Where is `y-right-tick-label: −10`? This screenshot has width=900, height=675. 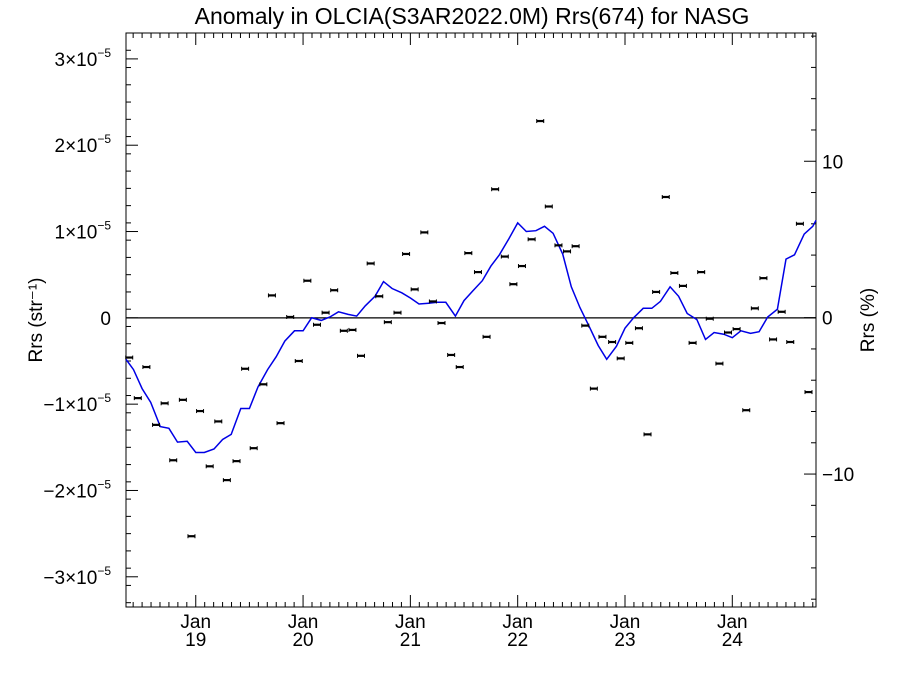 y-right-tick-label: −10 is located at coordinates (838, 475).